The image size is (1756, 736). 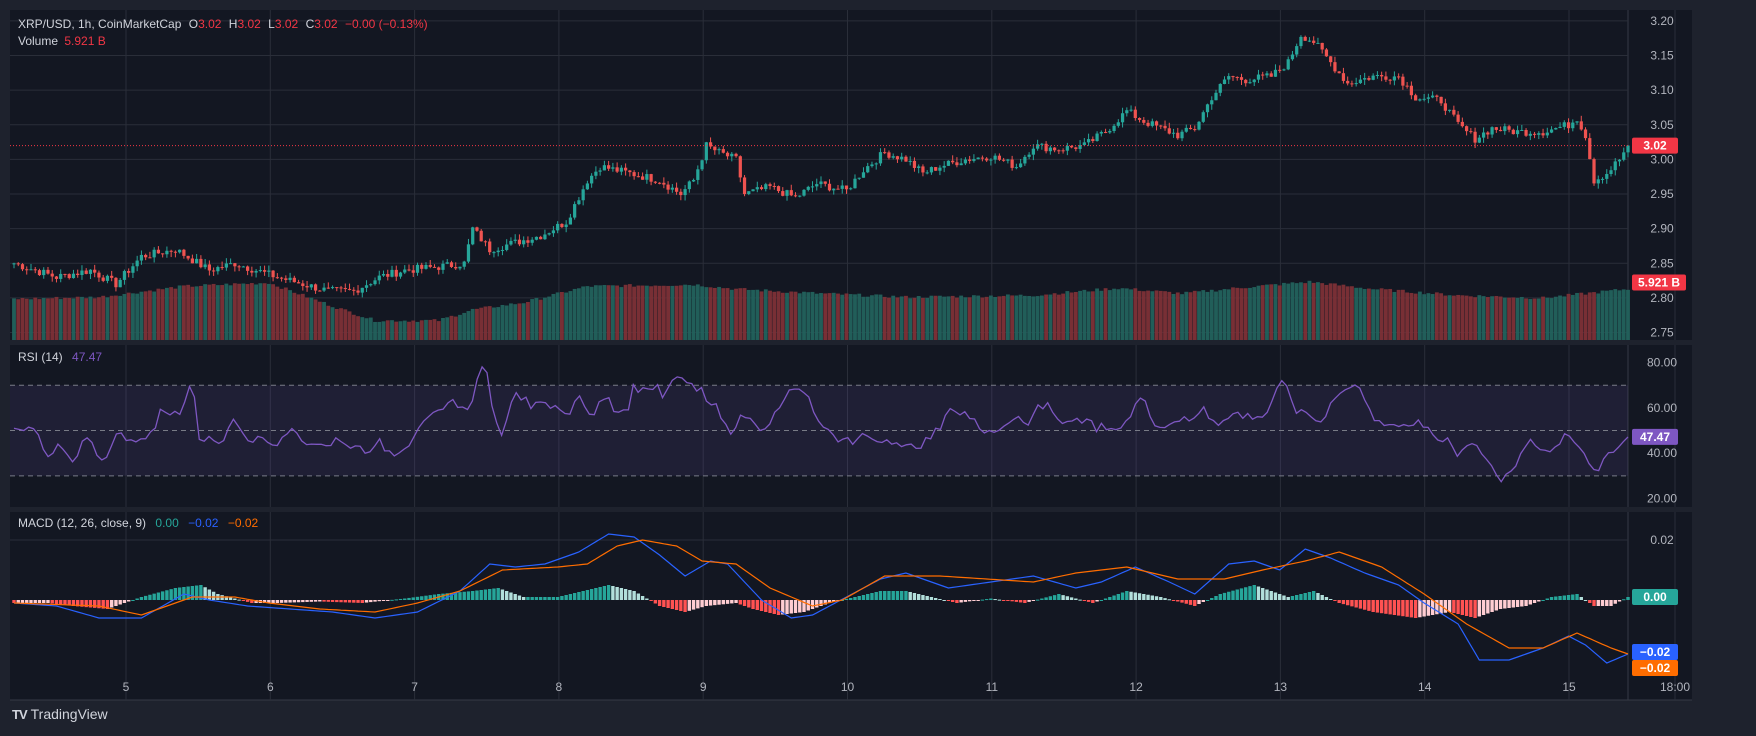 What do you see at coordinates (1662, 333) in the screenshot?
I see `price-tick-label-9: 2.75` at bounding box center [1662, 333].